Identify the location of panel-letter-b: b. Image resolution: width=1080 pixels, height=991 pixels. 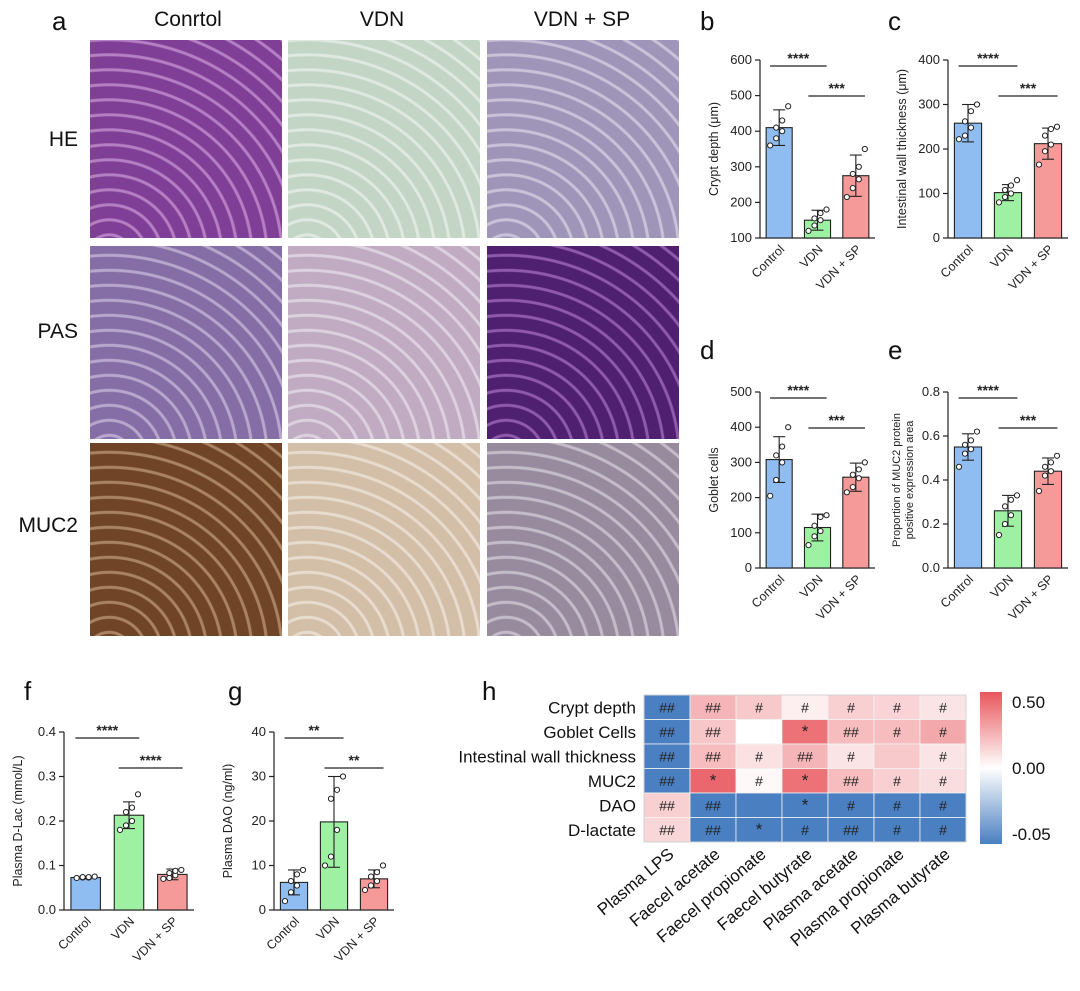
(707, 21).